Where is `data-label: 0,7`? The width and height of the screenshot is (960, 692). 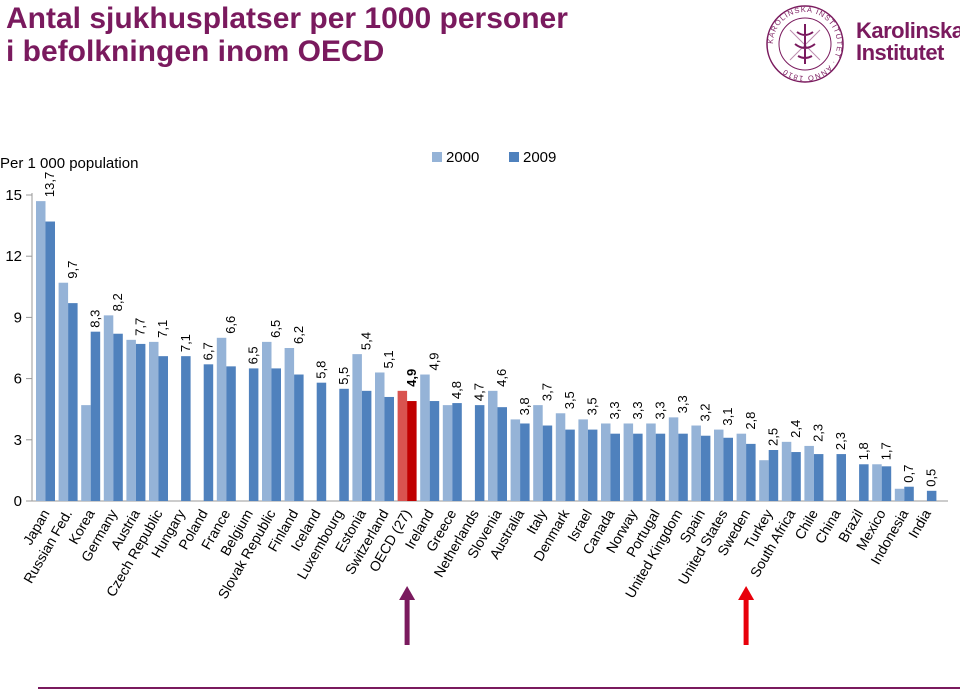 data-label: 0,7 is located at coordinates (908, 474).